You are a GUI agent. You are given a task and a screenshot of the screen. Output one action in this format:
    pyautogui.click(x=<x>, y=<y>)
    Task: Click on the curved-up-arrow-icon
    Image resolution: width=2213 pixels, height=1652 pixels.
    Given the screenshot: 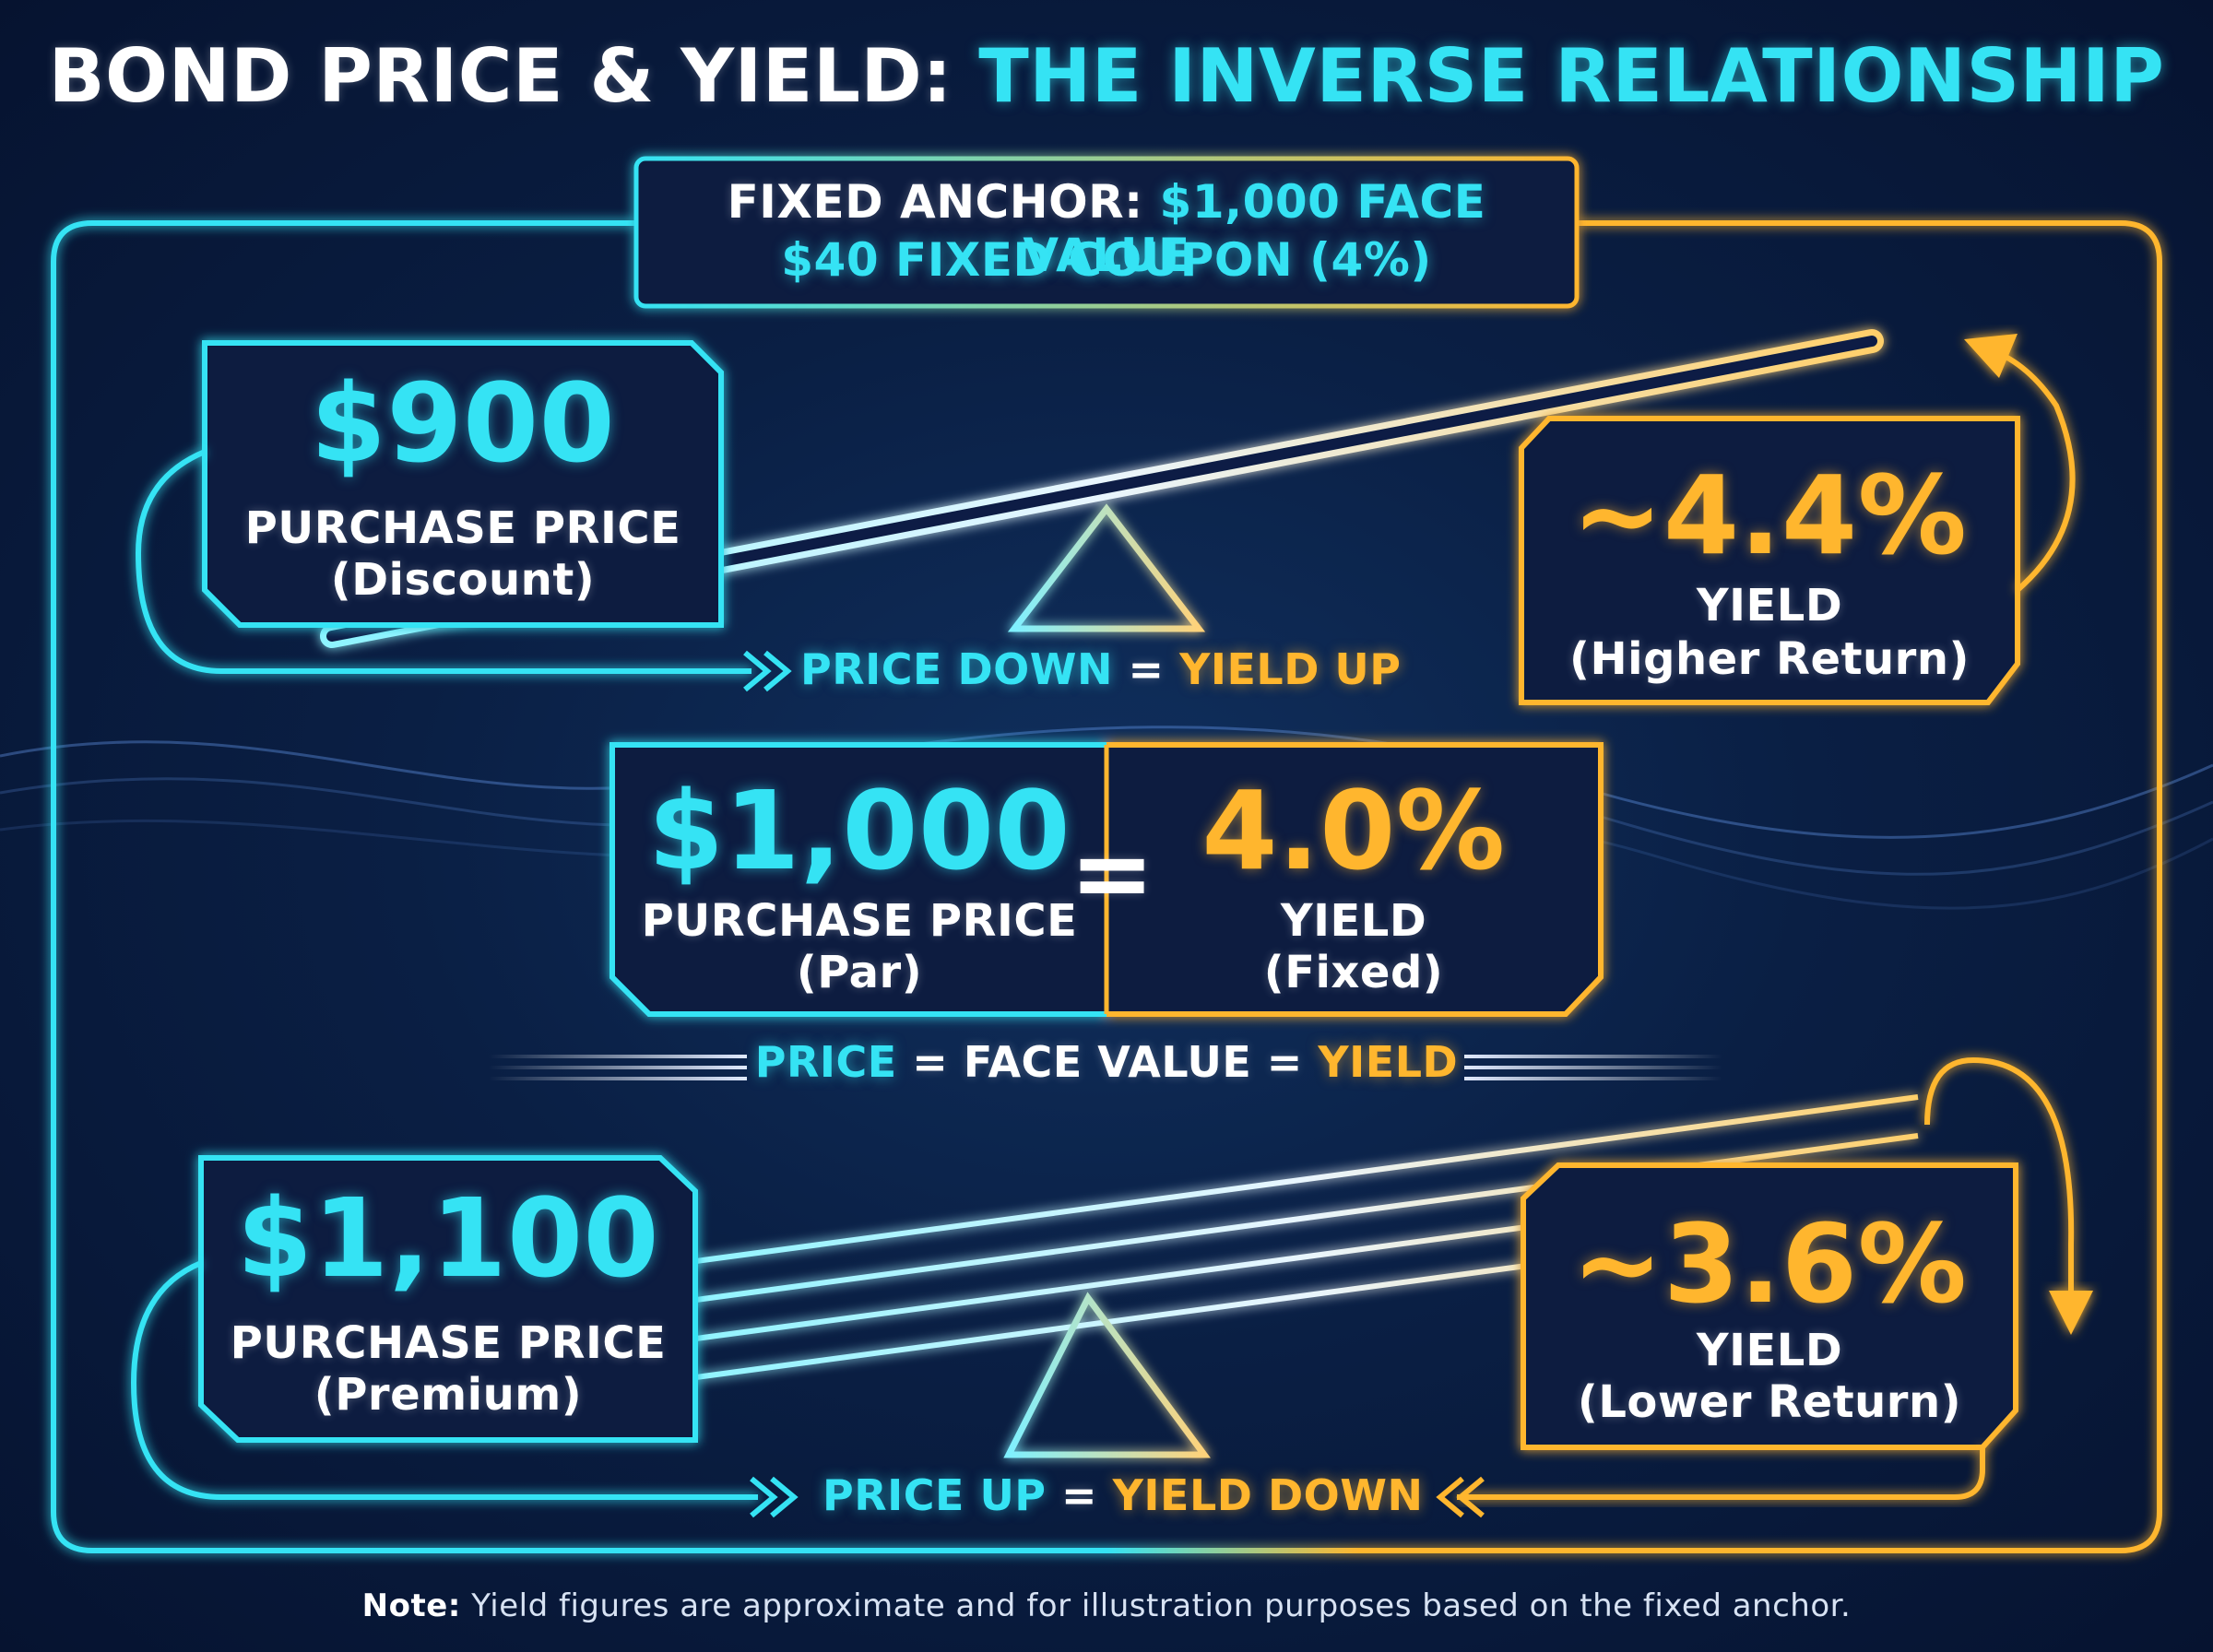 What is the action you would take?
    pyautogui.click(x=2033, y=470)
    